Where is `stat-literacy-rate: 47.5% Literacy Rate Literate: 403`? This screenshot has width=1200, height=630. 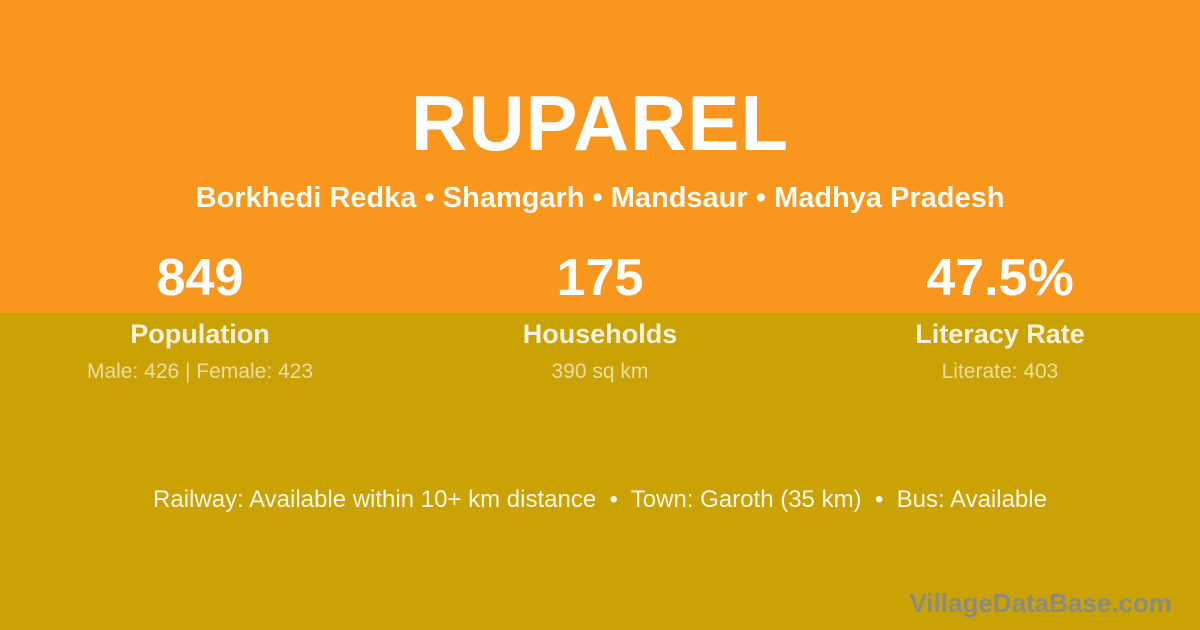
stat-literacy-rate: 47.5% Literacy Rate Literate: 403 is located at coordinates (1000, 317).